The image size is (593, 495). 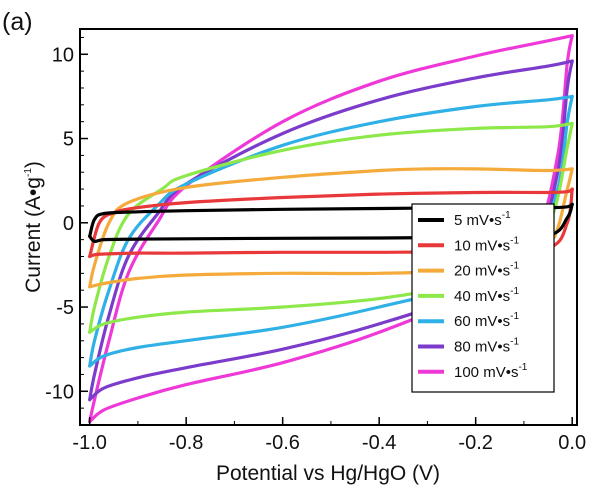 I want to click on legend-box, so click(x=483, y=298).